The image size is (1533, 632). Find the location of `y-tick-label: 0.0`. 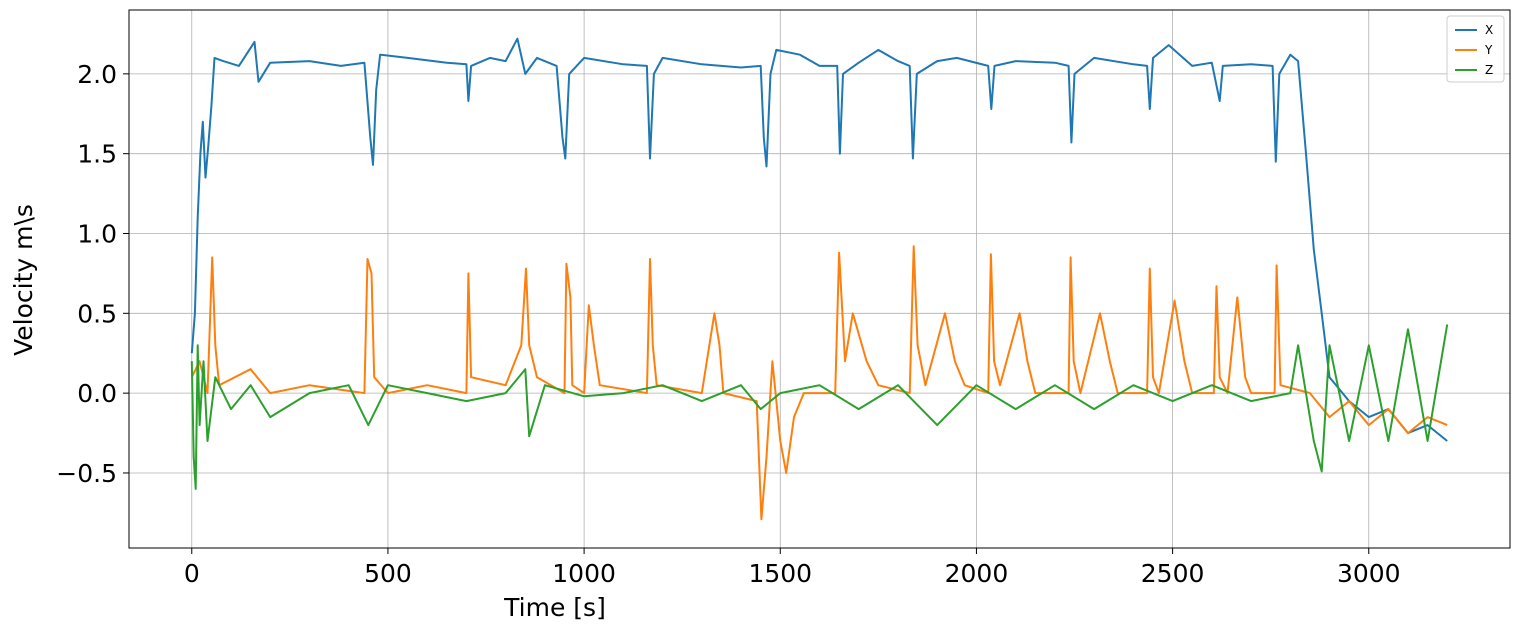

y-tick-label: 0.0 is located at coordinates (97, 393).